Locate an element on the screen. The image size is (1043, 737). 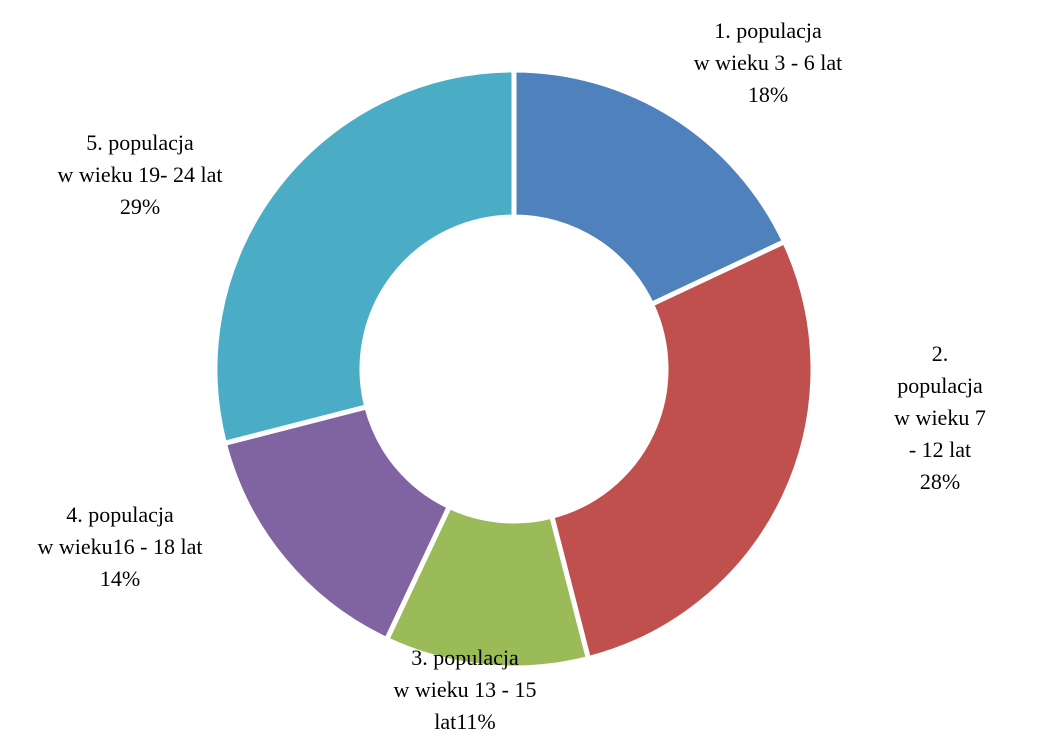
category-label: 1. populacja w wieku 3 - 6 lat is located at coordinates (768, 46).